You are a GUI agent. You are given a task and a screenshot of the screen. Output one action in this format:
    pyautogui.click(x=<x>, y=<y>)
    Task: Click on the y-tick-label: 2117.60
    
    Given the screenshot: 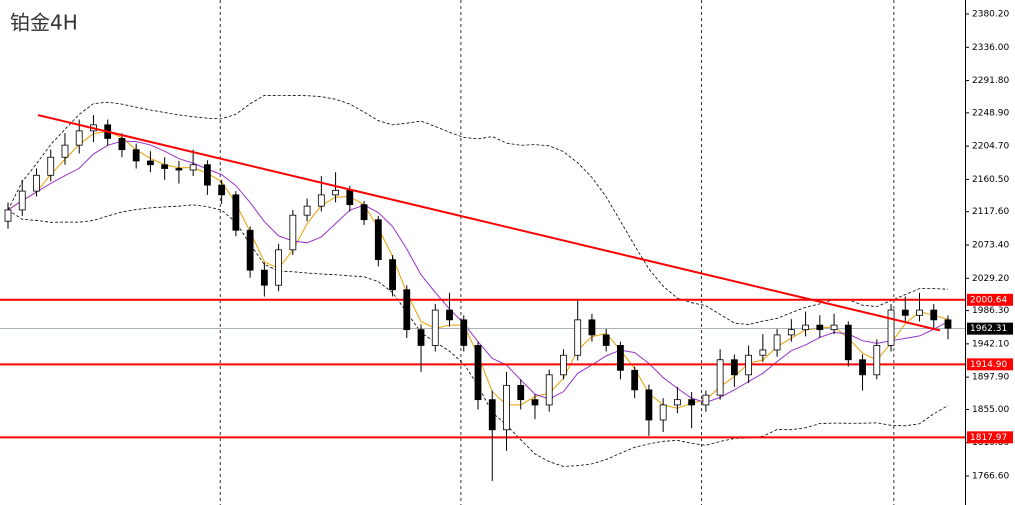 What is the action you would take?
    pyautogui.click(x=990, y=212)
    